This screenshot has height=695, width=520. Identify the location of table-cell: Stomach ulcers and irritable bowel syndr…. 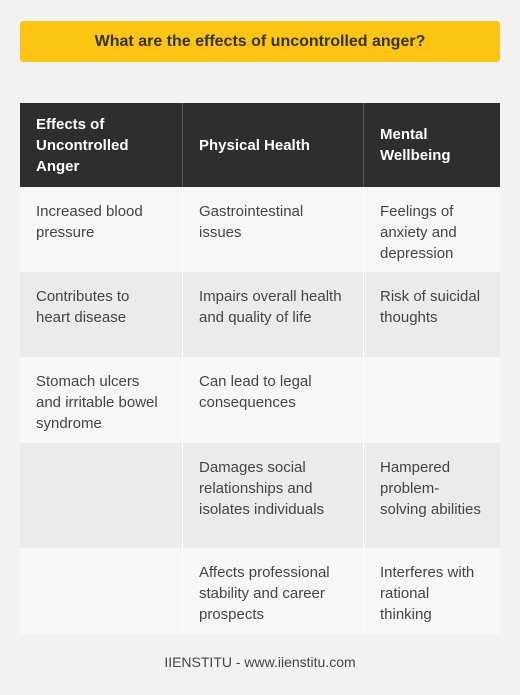
(101, 400).